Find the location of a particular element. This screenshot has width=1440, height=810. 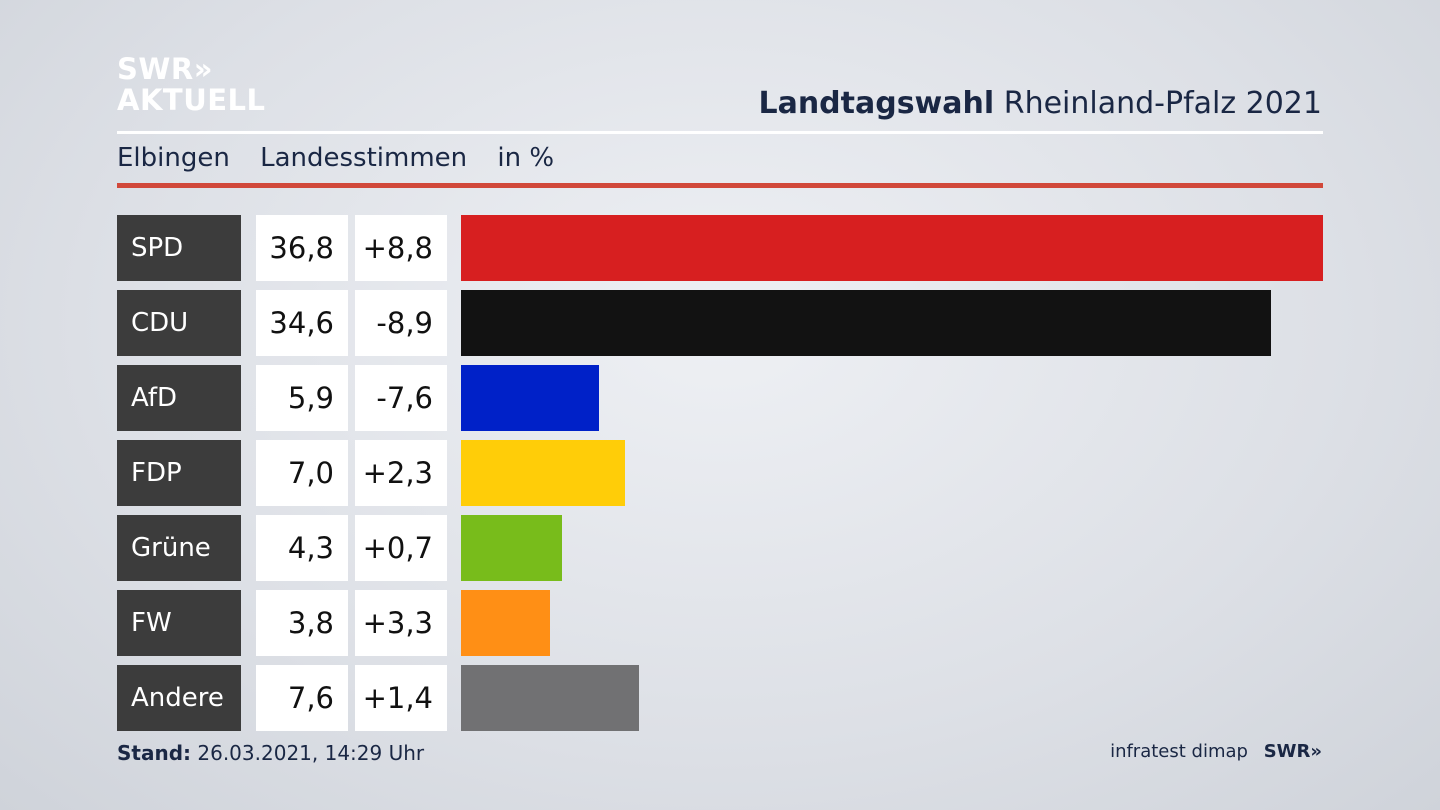

vote-share-value: 34,6 is located at coordinates (302, 323).